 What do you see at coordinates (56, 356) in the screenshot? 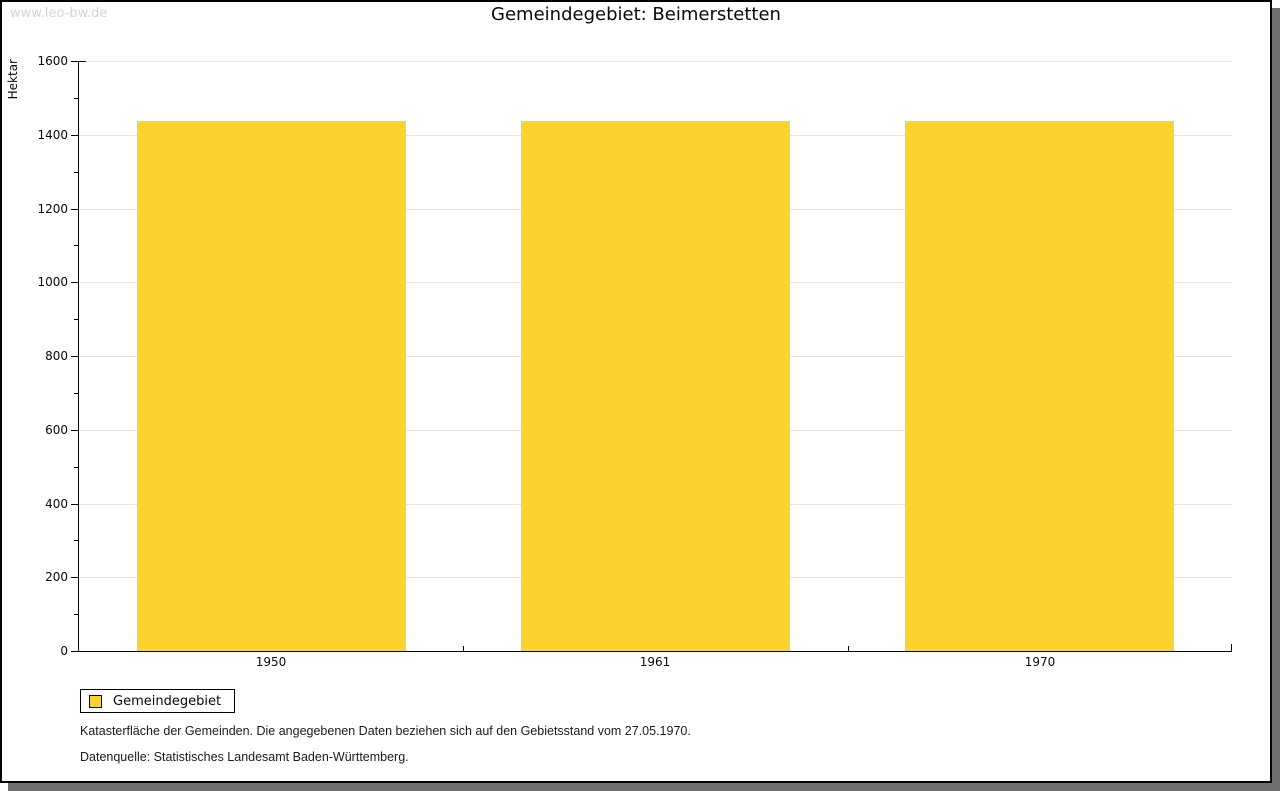
I see `y-axis-tick-label: 800` at bounding box center [56, 356].